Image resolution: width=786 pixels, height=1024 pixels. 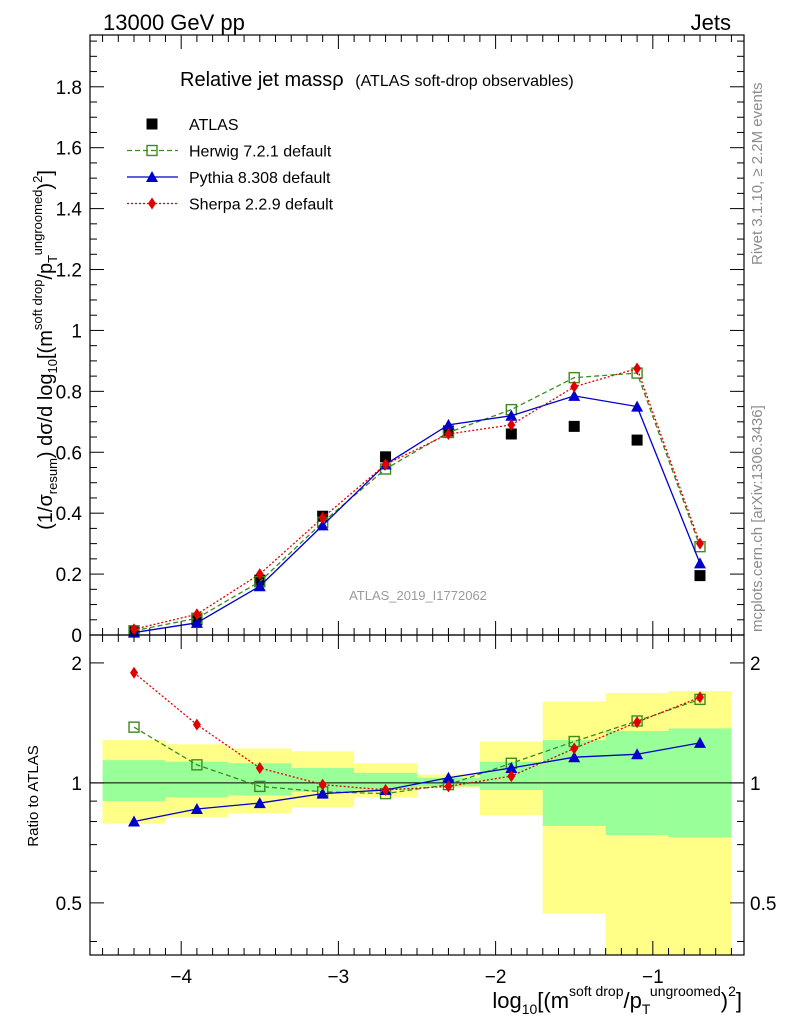 I want to click on legend-sherpa-label: Sherpa 2.2.9 default, so click(x=261, y=205).